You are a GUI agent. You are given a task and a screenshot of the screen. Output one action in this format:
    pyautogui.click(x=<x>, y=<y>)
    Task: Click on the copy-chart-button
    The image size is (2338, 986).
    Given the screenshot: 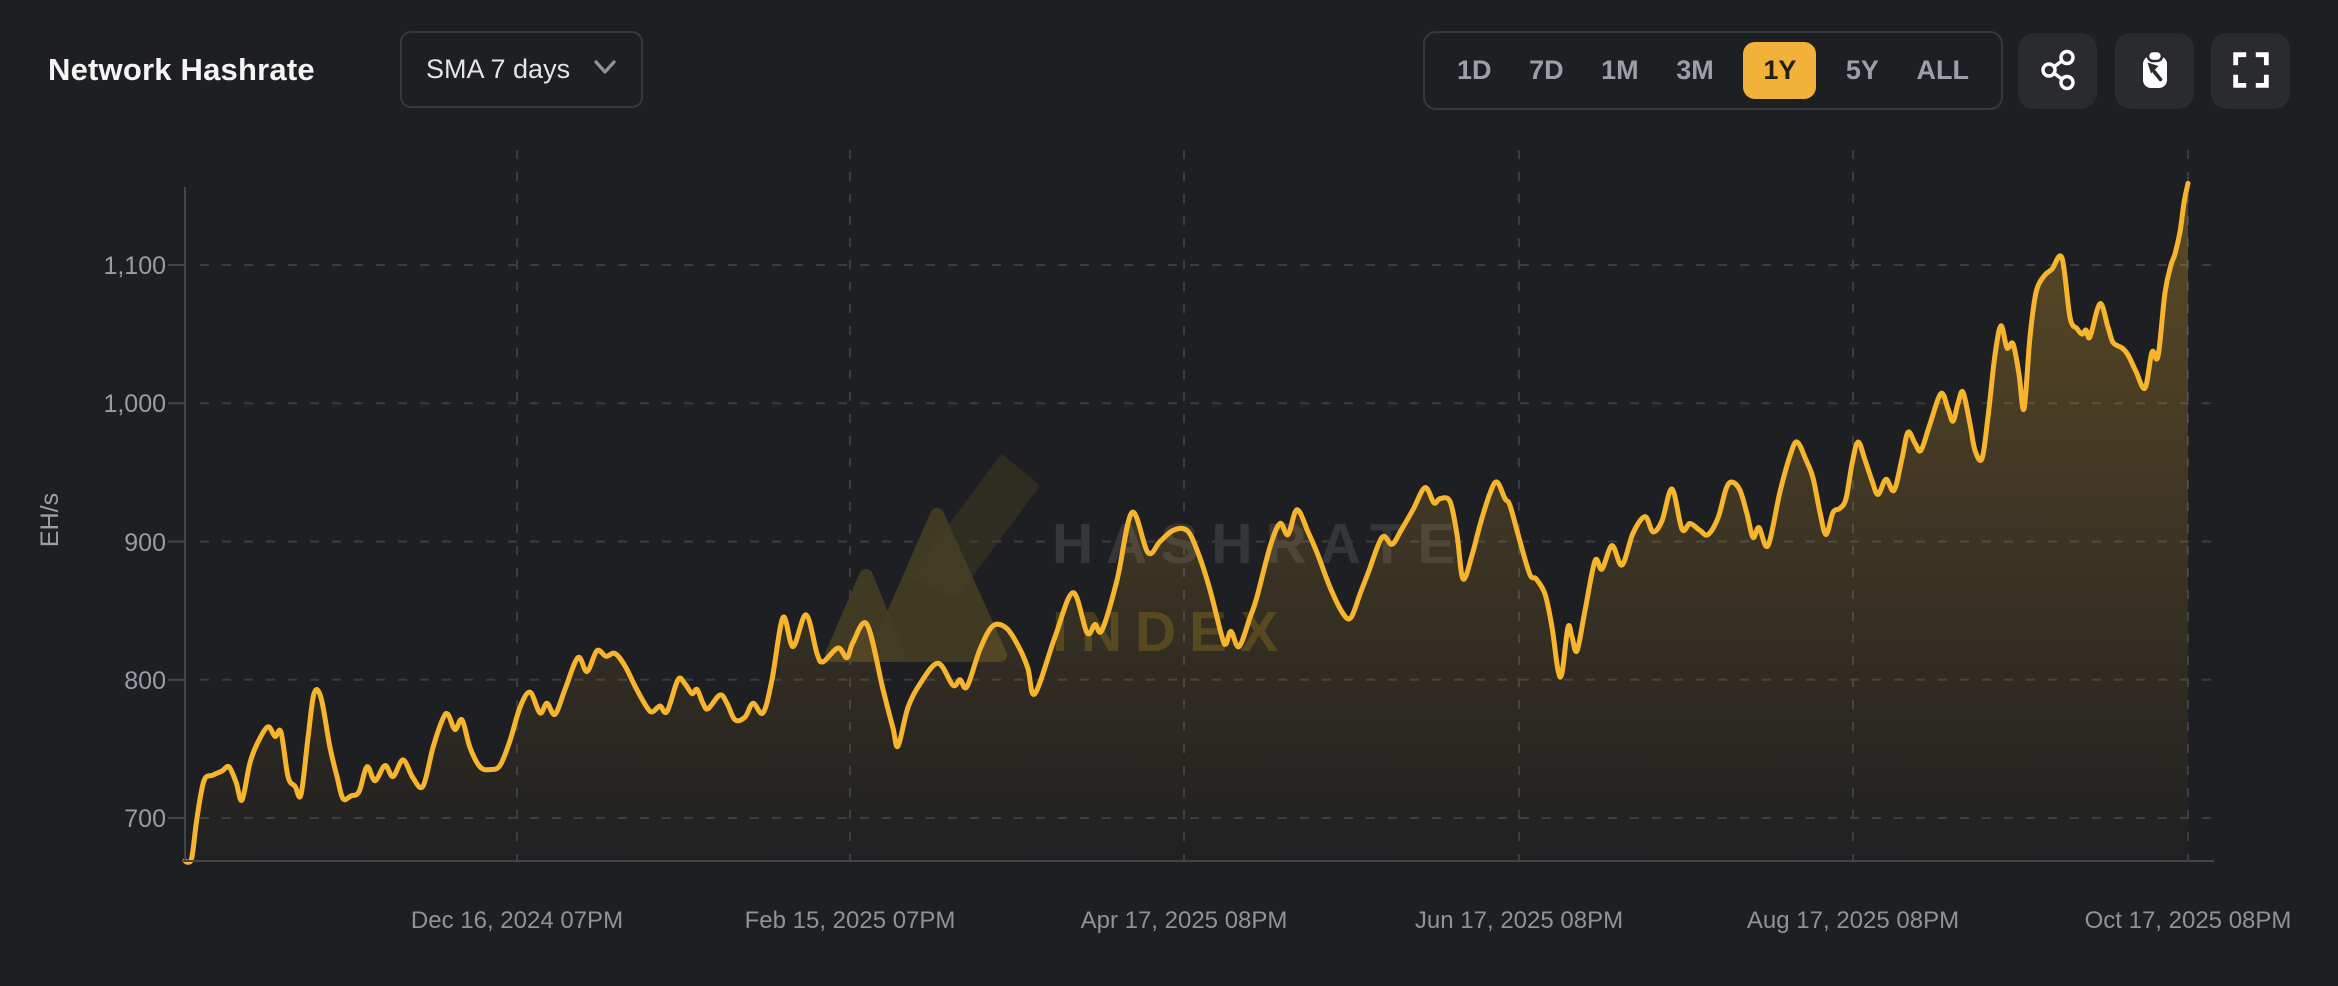 What is the action you would take?
    pyautogui.click(x=2154, y=71)
    